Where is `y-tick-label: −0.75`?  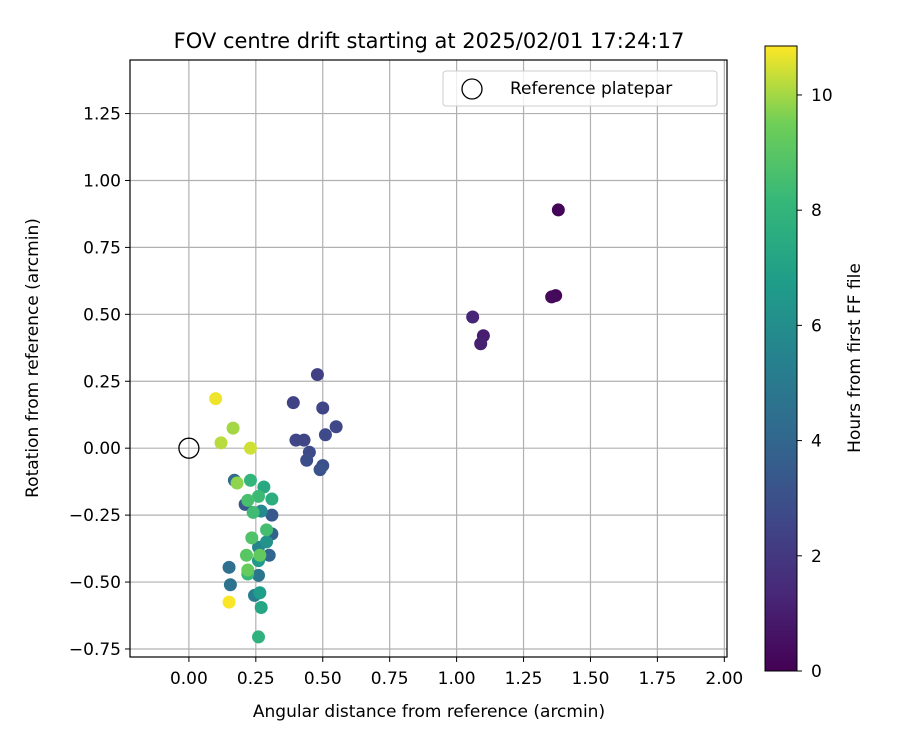 y-tick-label: −0.75 is located at coordinates (95, 650).